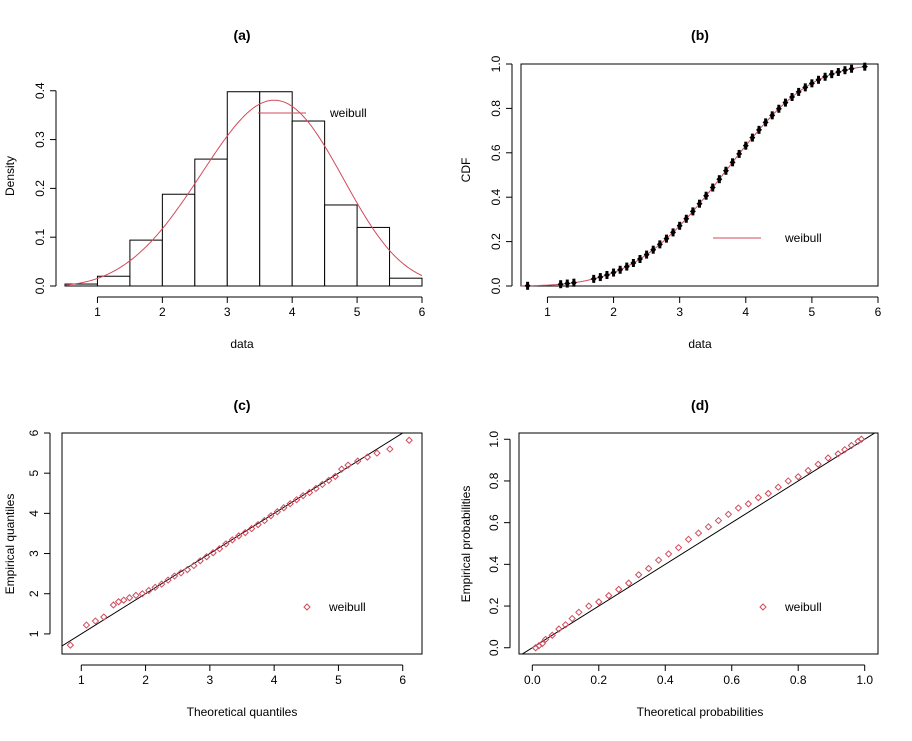 This screenshot has width=912, height=741. What do you see at coordinates (798, 680) in the screenshot?
I see `x-tick-label: 0.8` at bounding box center [798, 680].